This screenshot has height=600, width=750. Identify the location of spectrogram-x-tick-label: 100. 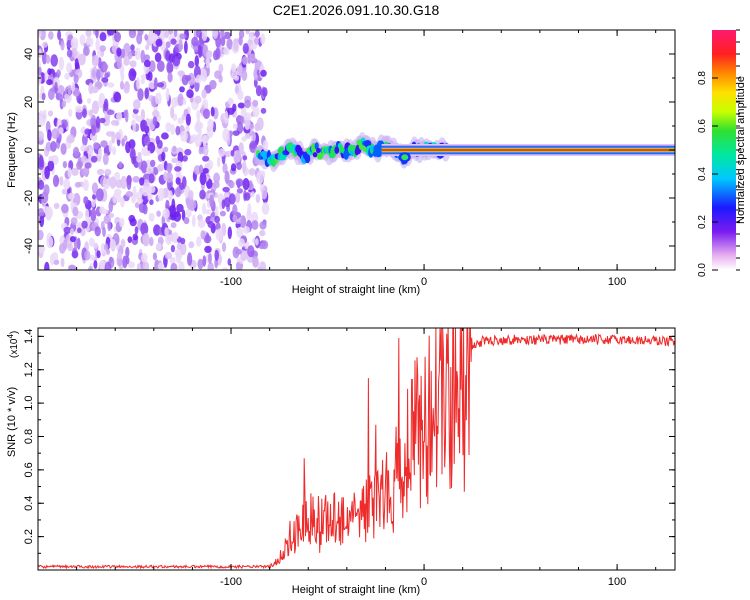
(617, 282).